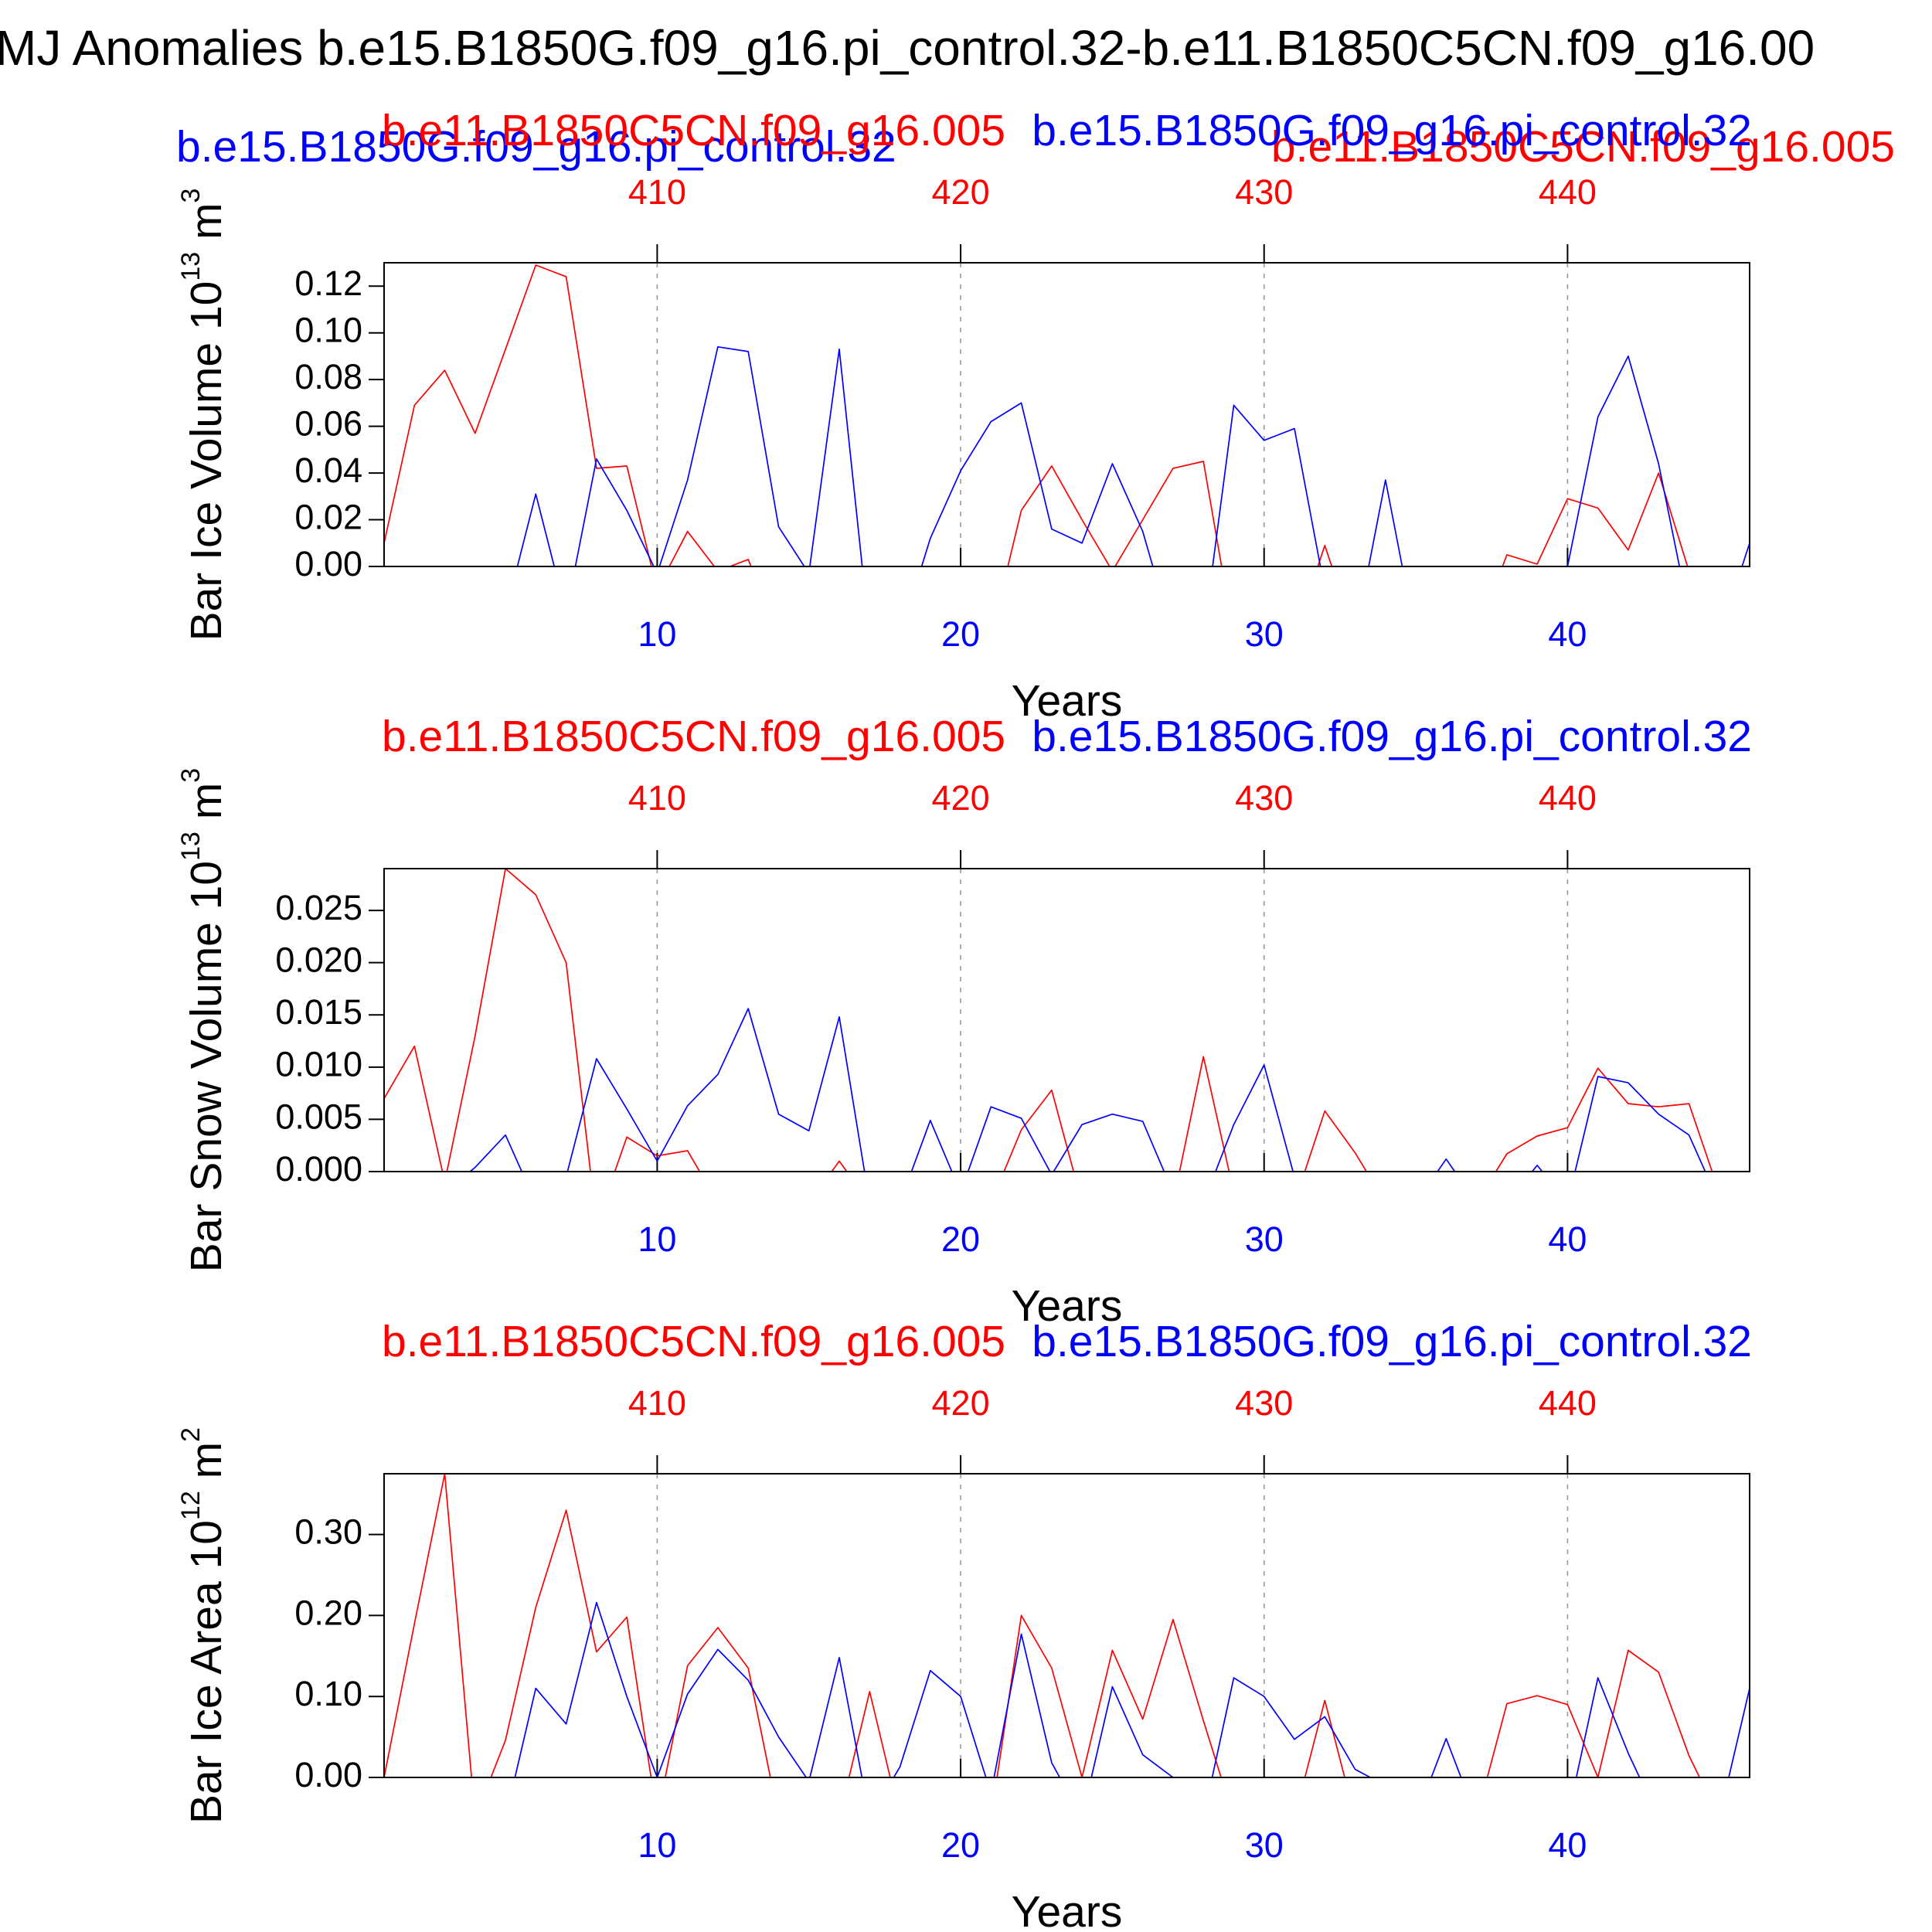 This screenshot has width=1932, height=1932. Describe the element at coordinates (328, 1613) in the screenshot. I see `y-tick-label: 0.20` at that location.